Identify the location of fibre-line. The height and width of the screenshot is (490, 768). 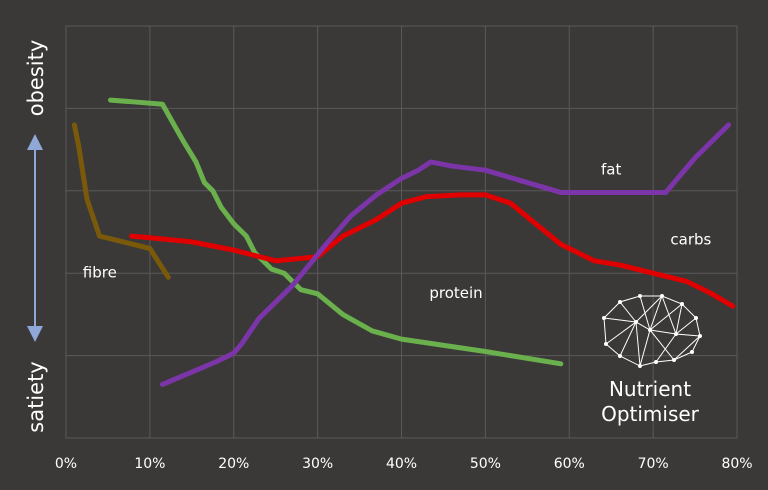
(121, 201).